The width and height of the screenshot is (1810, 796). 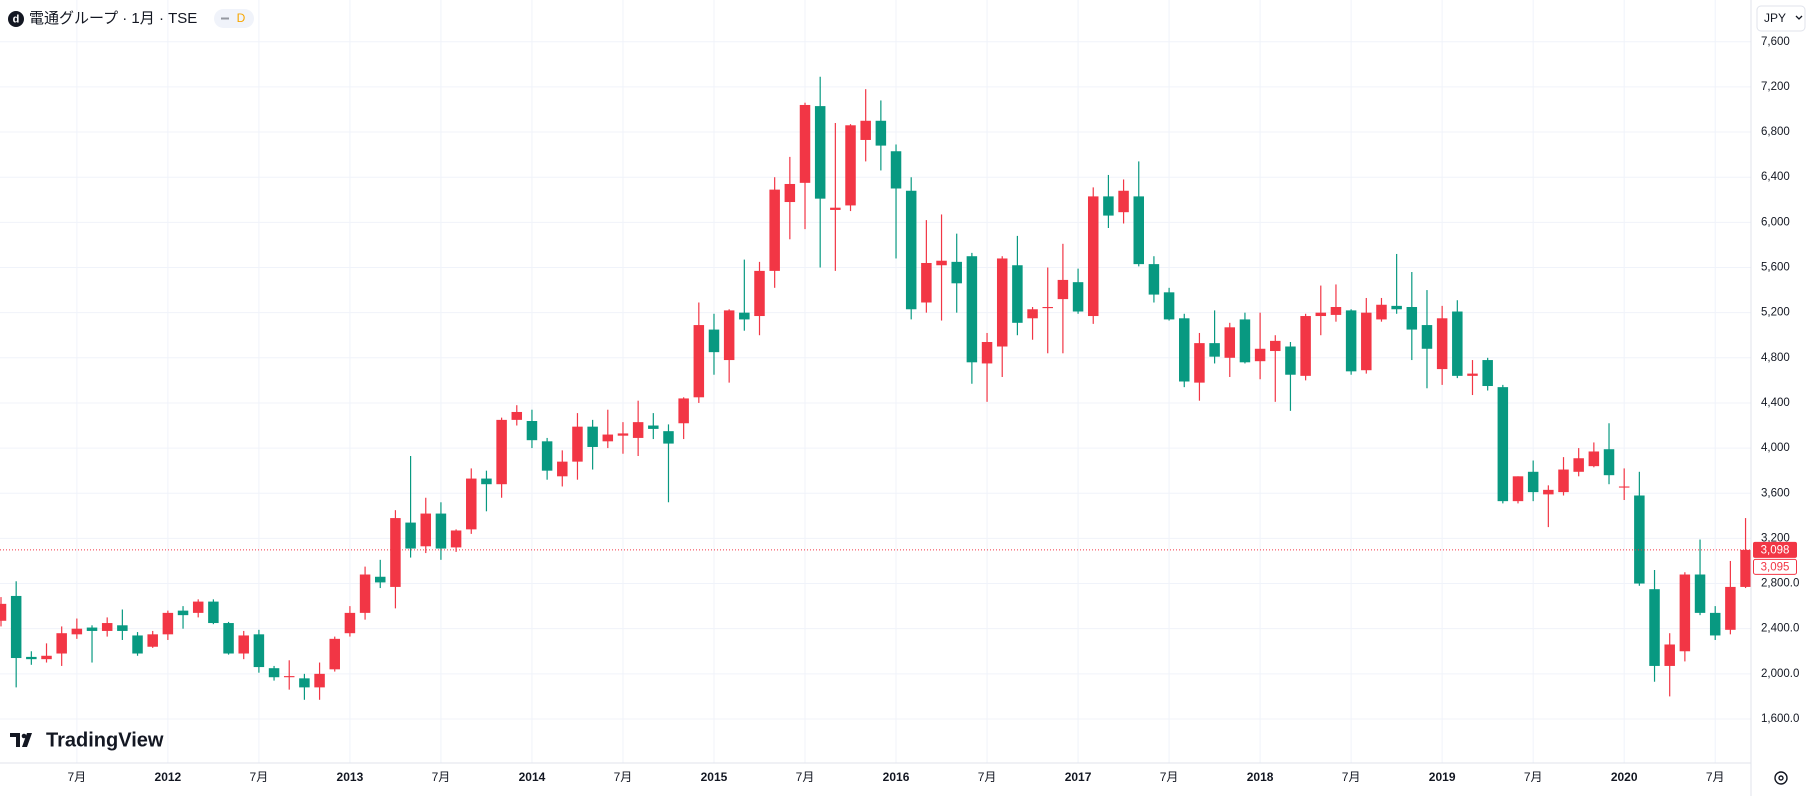 What do you see at coordinates (1775, 222) in the screenshot?
I see `y-tick-label: 6,000` at bounding box center [1775, 222].